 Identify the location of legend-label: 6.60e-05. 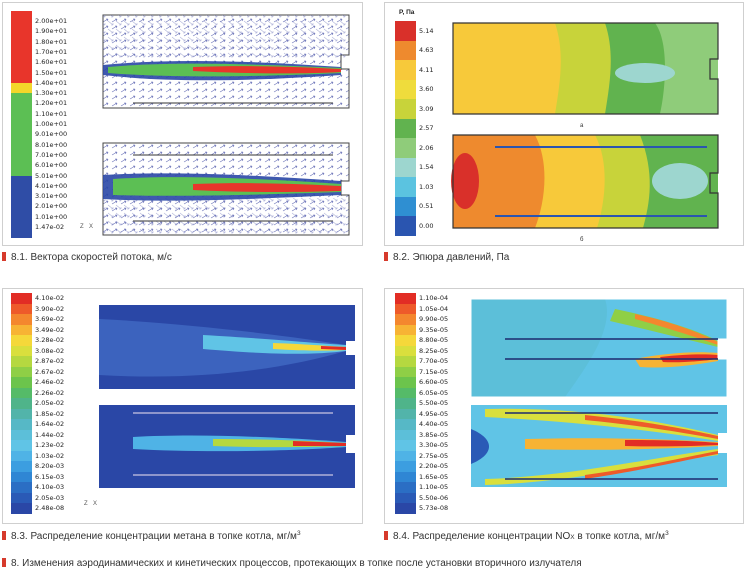
(434, 382).